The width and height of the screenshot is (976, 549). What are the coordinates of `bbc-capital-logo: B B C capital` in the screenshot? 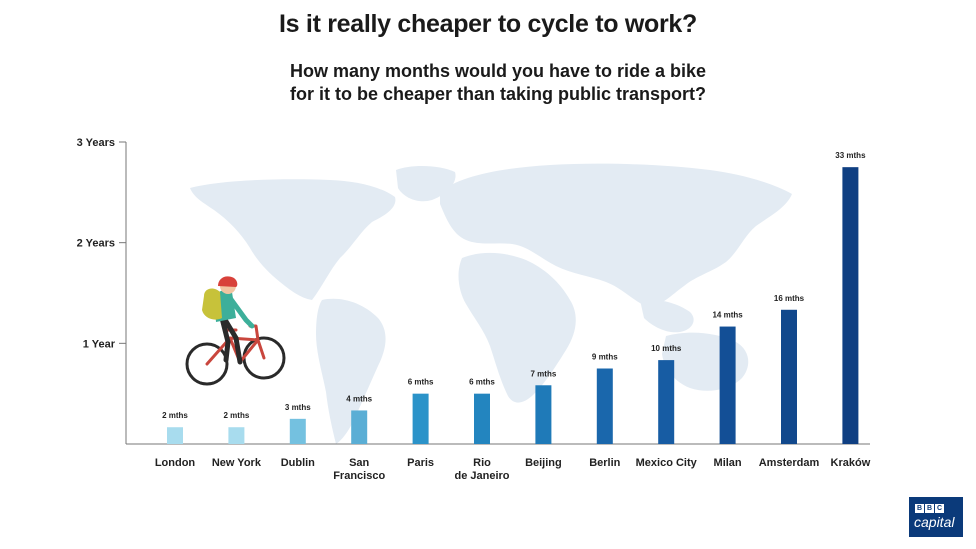 It's located at (936, 517).